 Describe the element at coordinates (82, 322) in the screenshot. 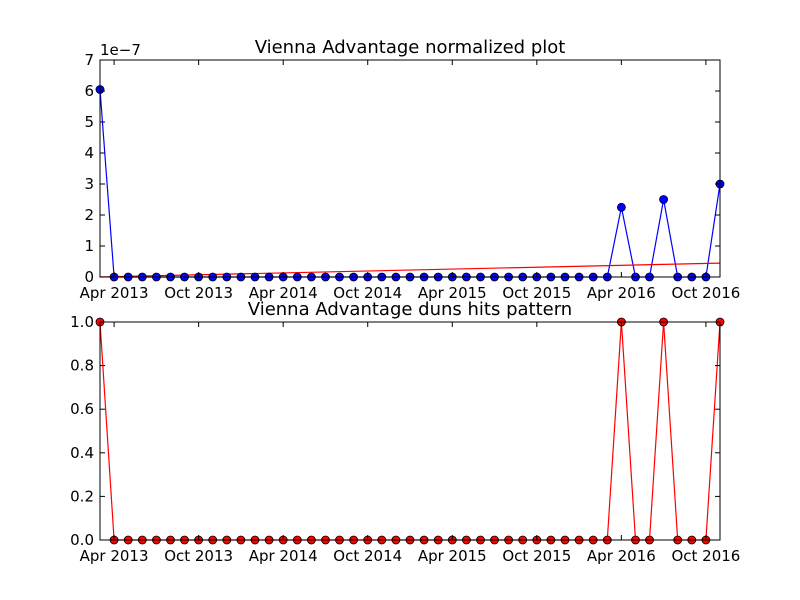

I see `y-tick-label: 1.0` at that location.